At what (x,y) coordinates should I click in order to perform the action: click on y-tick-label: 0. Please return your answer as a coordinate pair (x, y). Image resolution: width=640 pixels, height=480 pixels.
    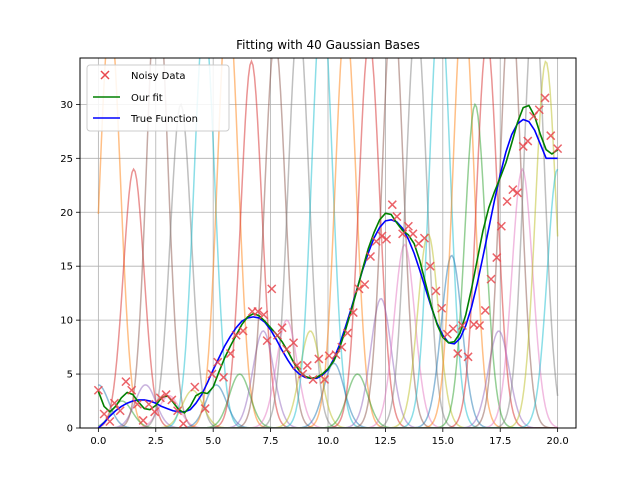
    Looking at the image, I should click on (70, 429).